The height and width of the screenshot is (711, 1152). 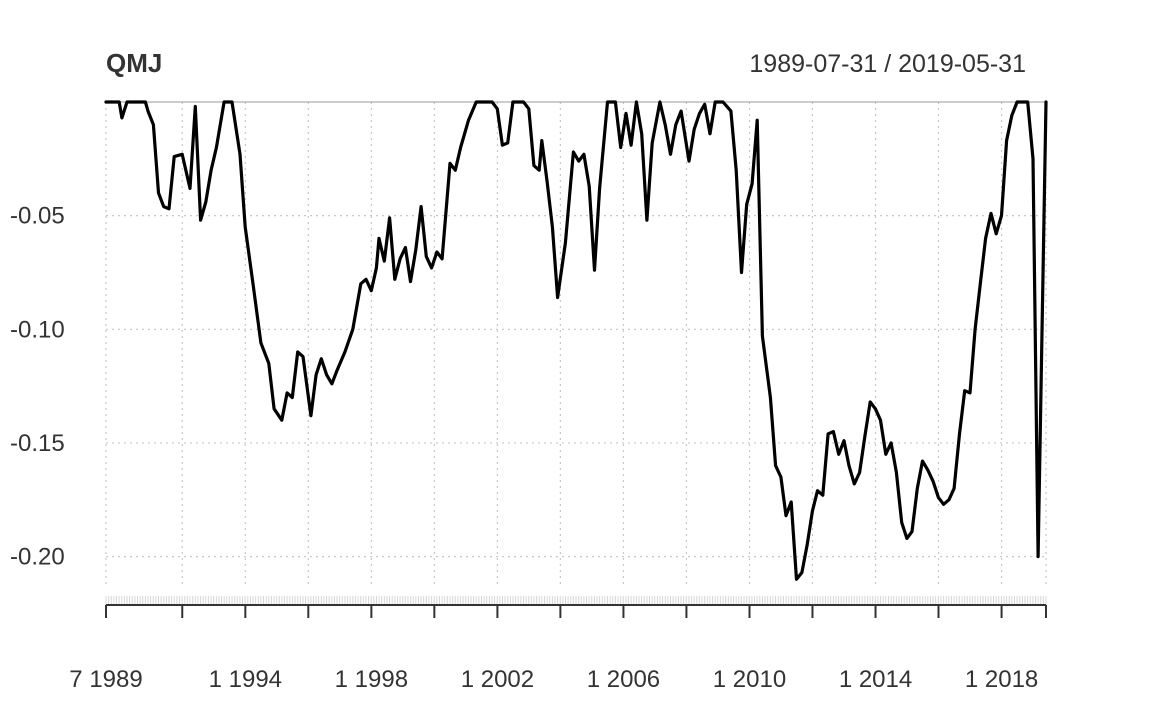 What do you see at coordinates (371, 679) in the screenshot?
I see `x-tick-label-2: 1 1998` at bounding box center [371, 679].